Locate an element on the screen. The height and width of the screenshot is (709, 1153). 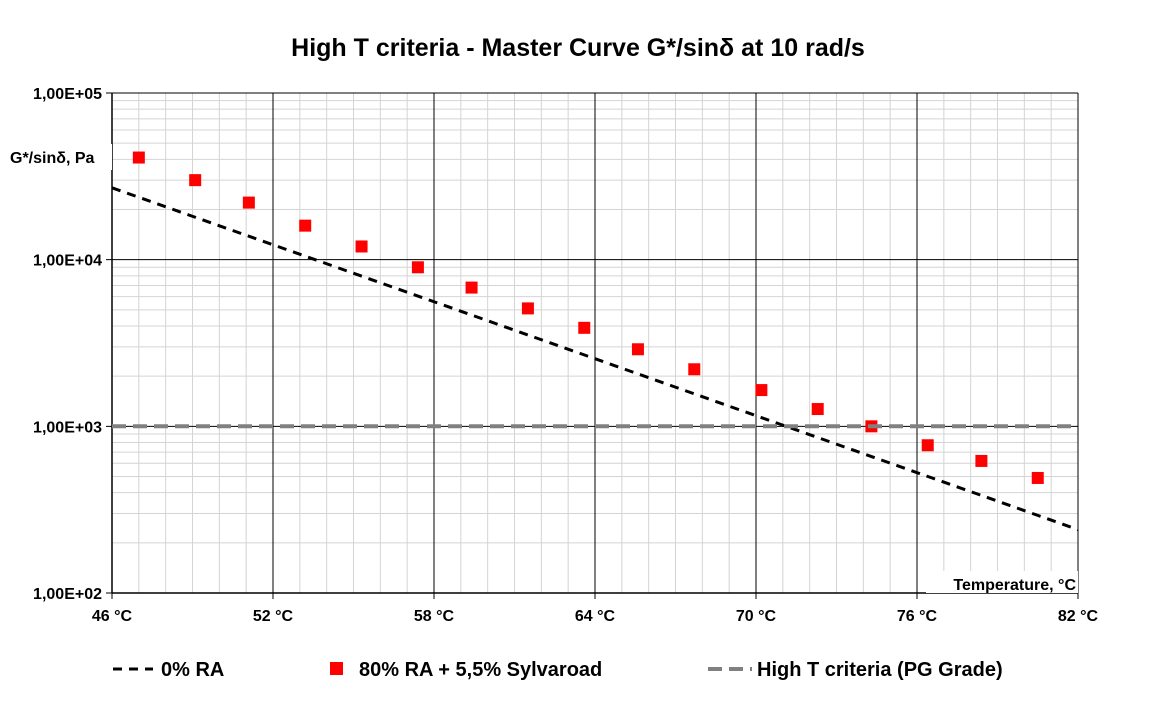
legend-label-80pct-ra: 80% RA + 5,5% Sylvaroad is located at coordinates (480, 670).